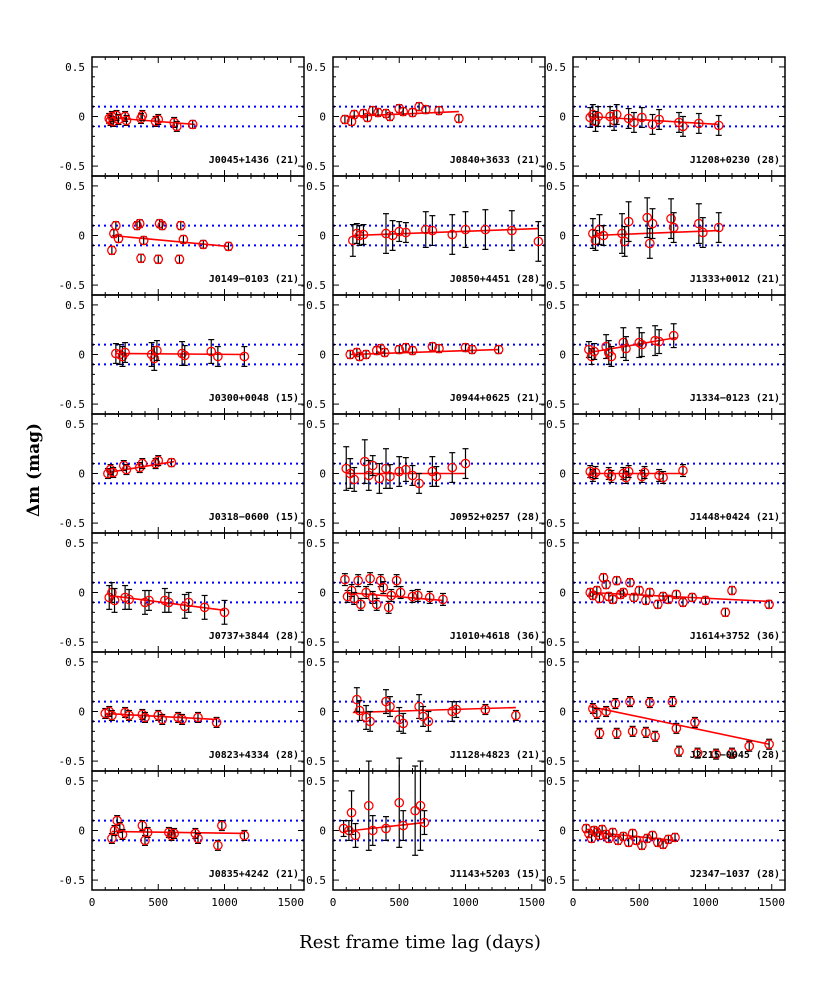 The width and height of the screenshot is (830, 997). I want to click on x-tick-label: 1500, so click(291, 902).